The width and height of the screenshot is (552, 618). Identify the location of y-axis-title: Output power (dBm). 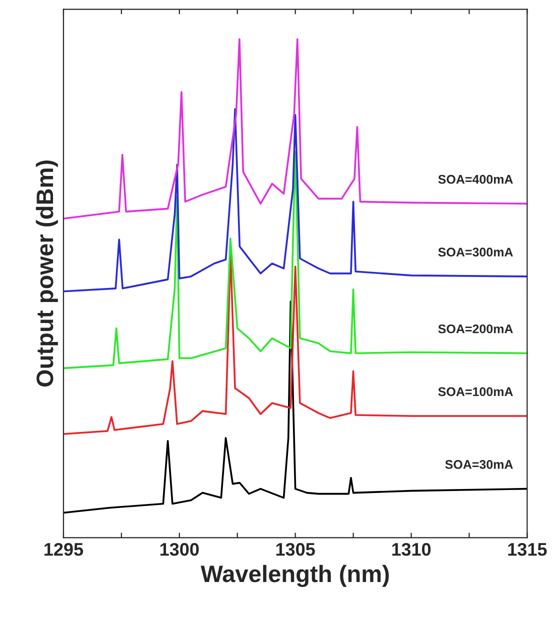
(47, 273).